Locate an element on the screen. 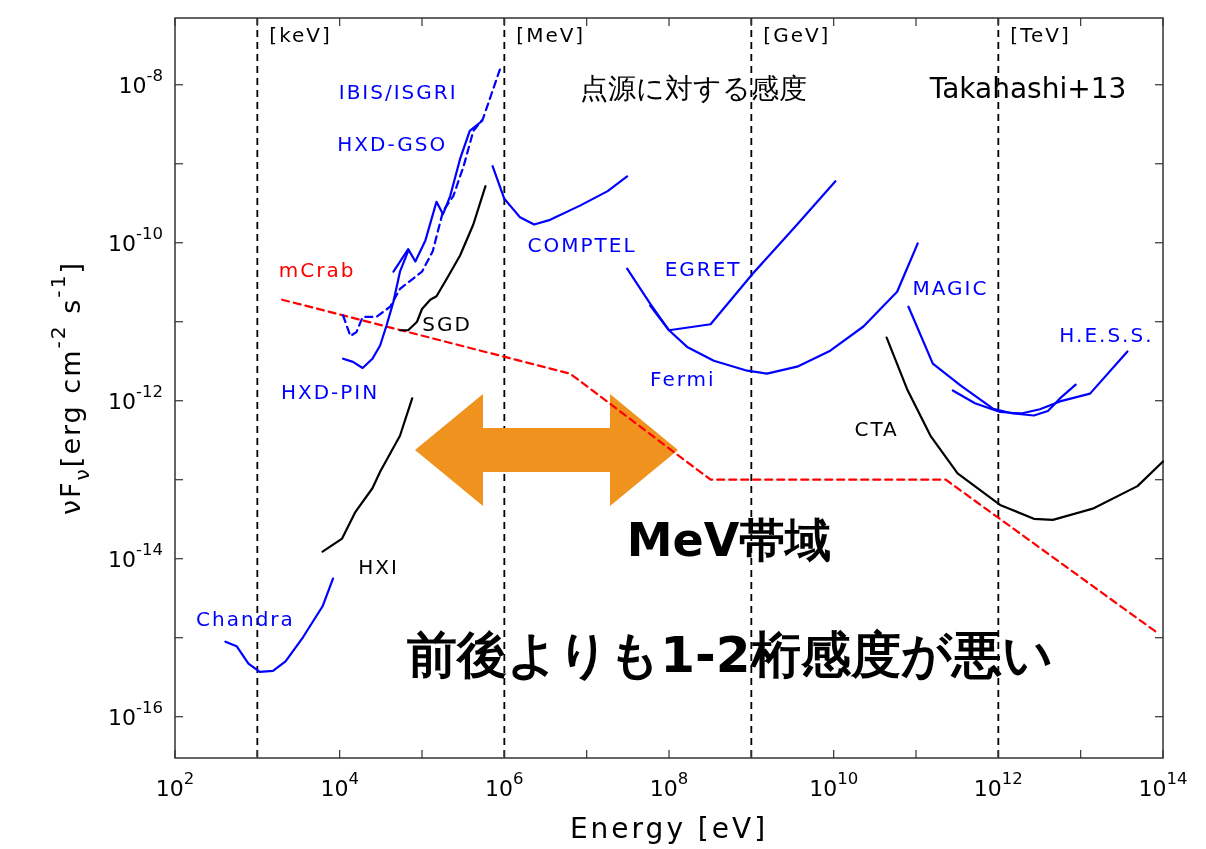  x-tick-label: 10$^{2}$ is located at coordinates (175, 785).